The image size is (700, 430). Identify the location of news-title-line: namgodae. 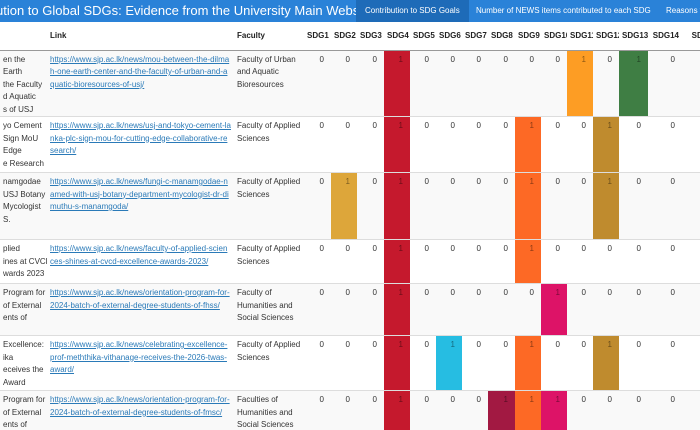
(22, 181).